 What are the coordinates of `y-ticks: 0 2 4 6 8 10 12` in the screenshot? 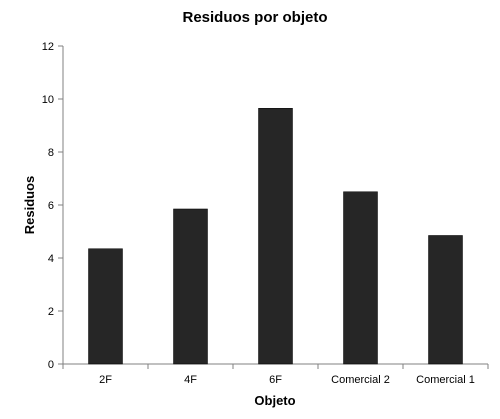 It's located at (52, 206).